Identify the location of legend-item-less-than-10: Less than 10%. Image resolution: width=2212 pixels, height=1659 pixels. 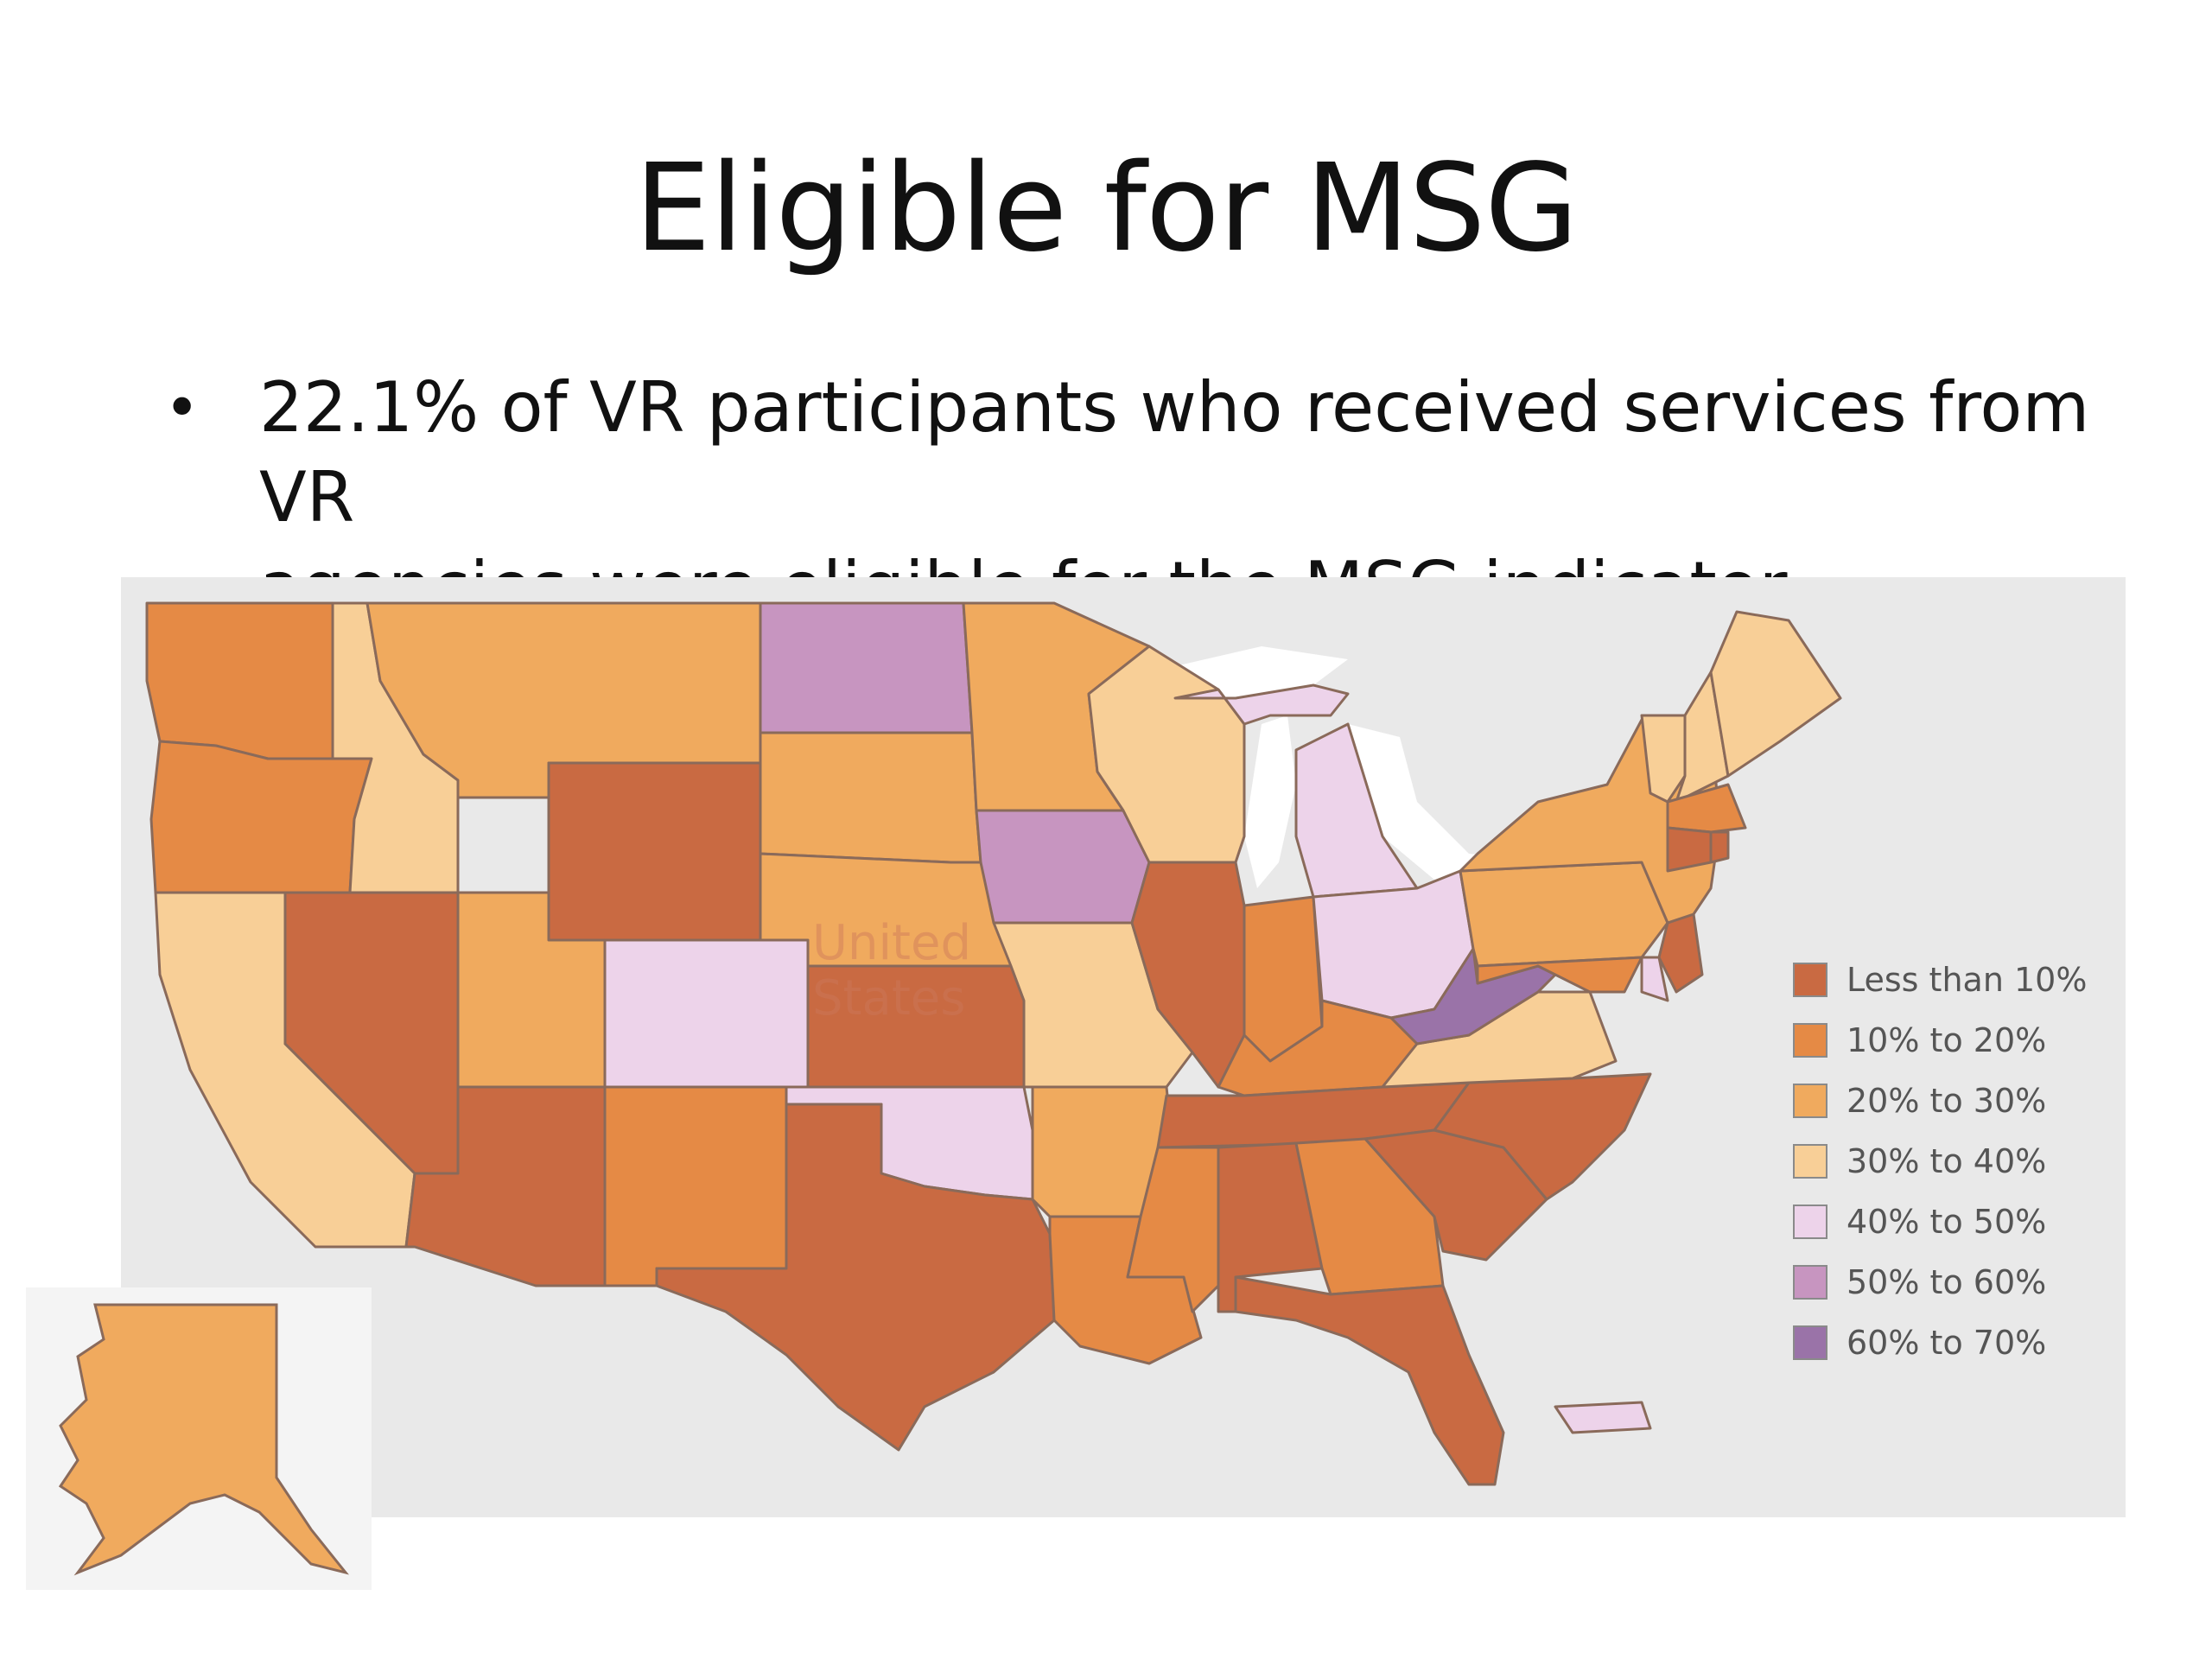
(1957, 980).